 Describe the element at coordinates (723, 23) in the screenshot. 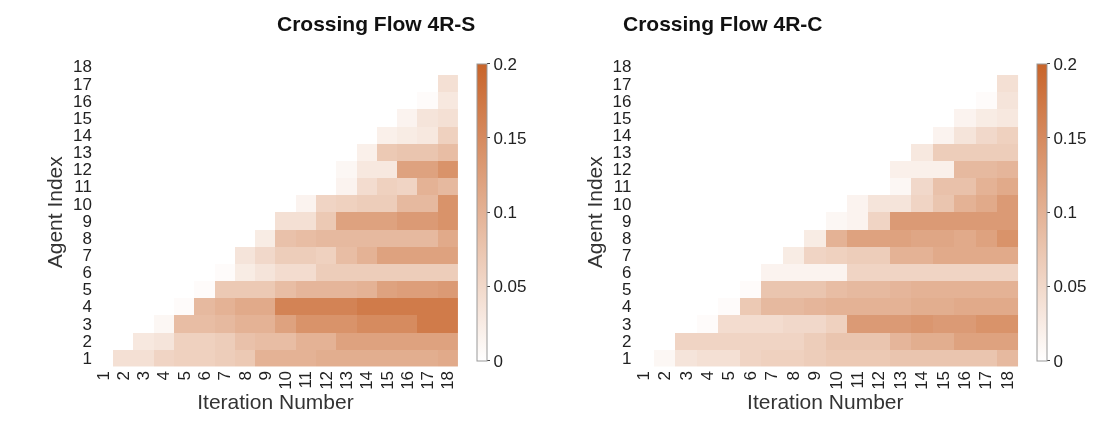

I see `chart-title: Crossing Flow 4R-C` at that location.